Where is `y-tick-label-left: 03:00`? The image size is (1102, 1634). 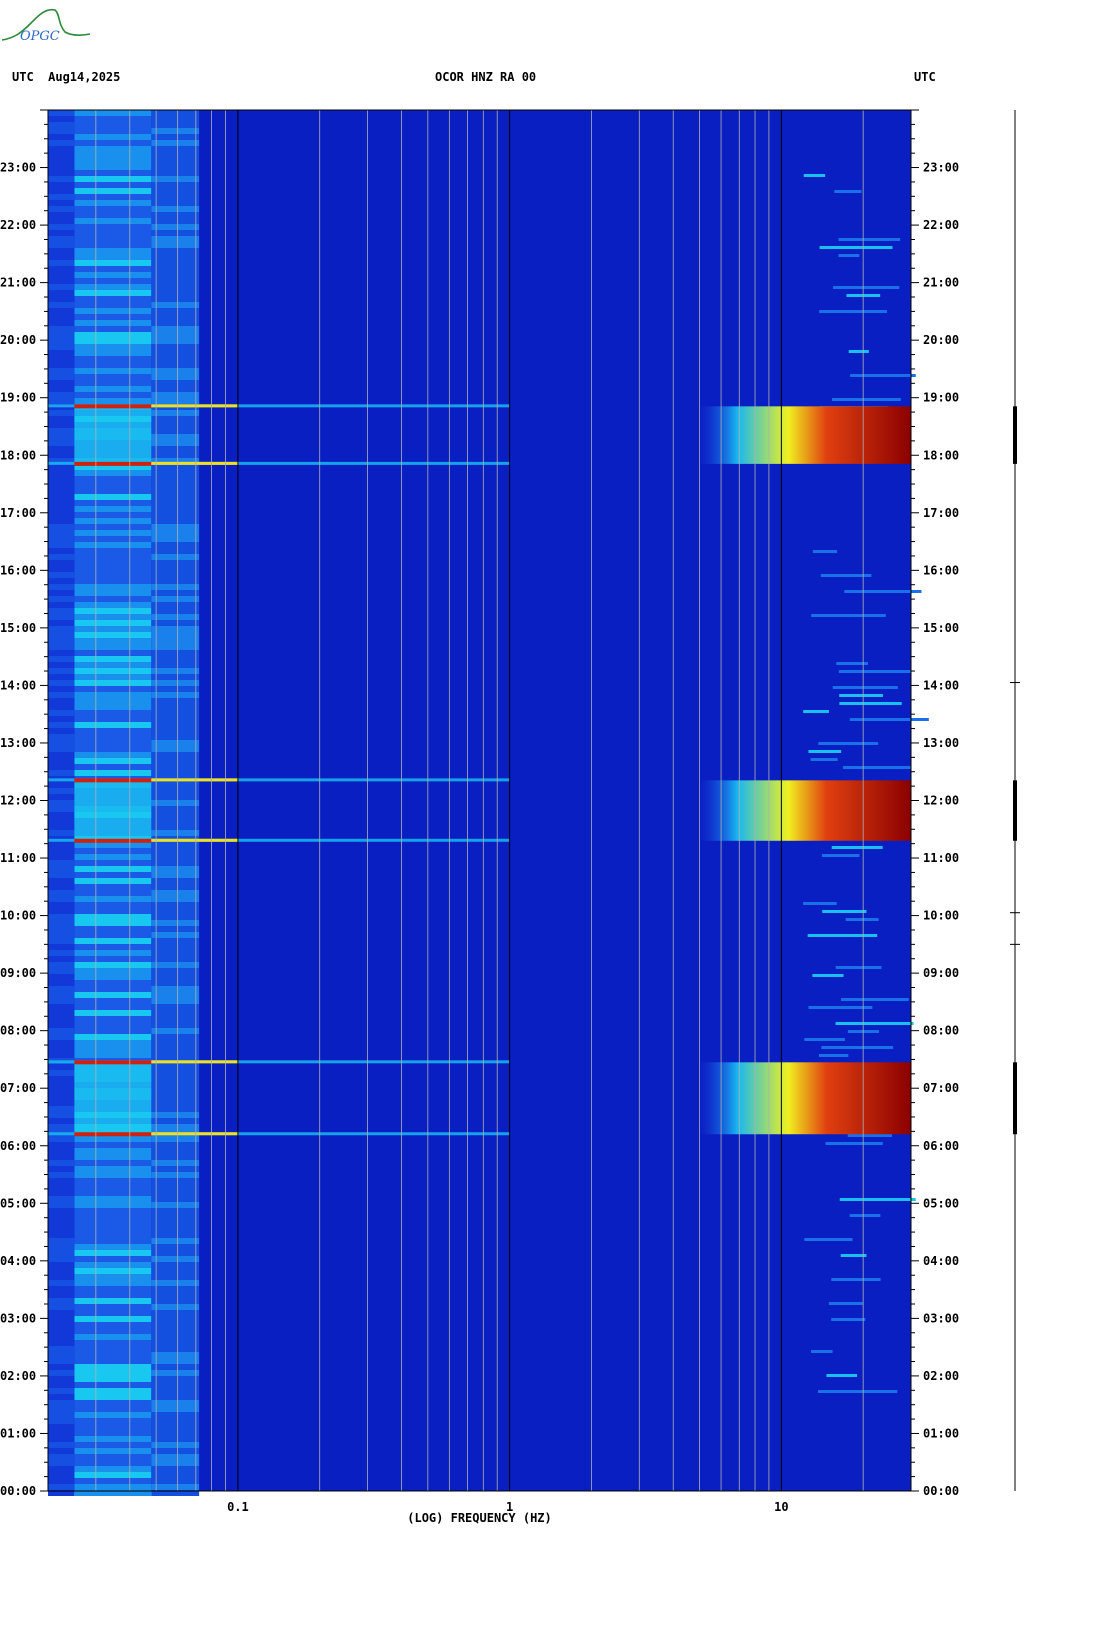 y-tick-label-left: 03:00 is located at coordinates (18, 1318).